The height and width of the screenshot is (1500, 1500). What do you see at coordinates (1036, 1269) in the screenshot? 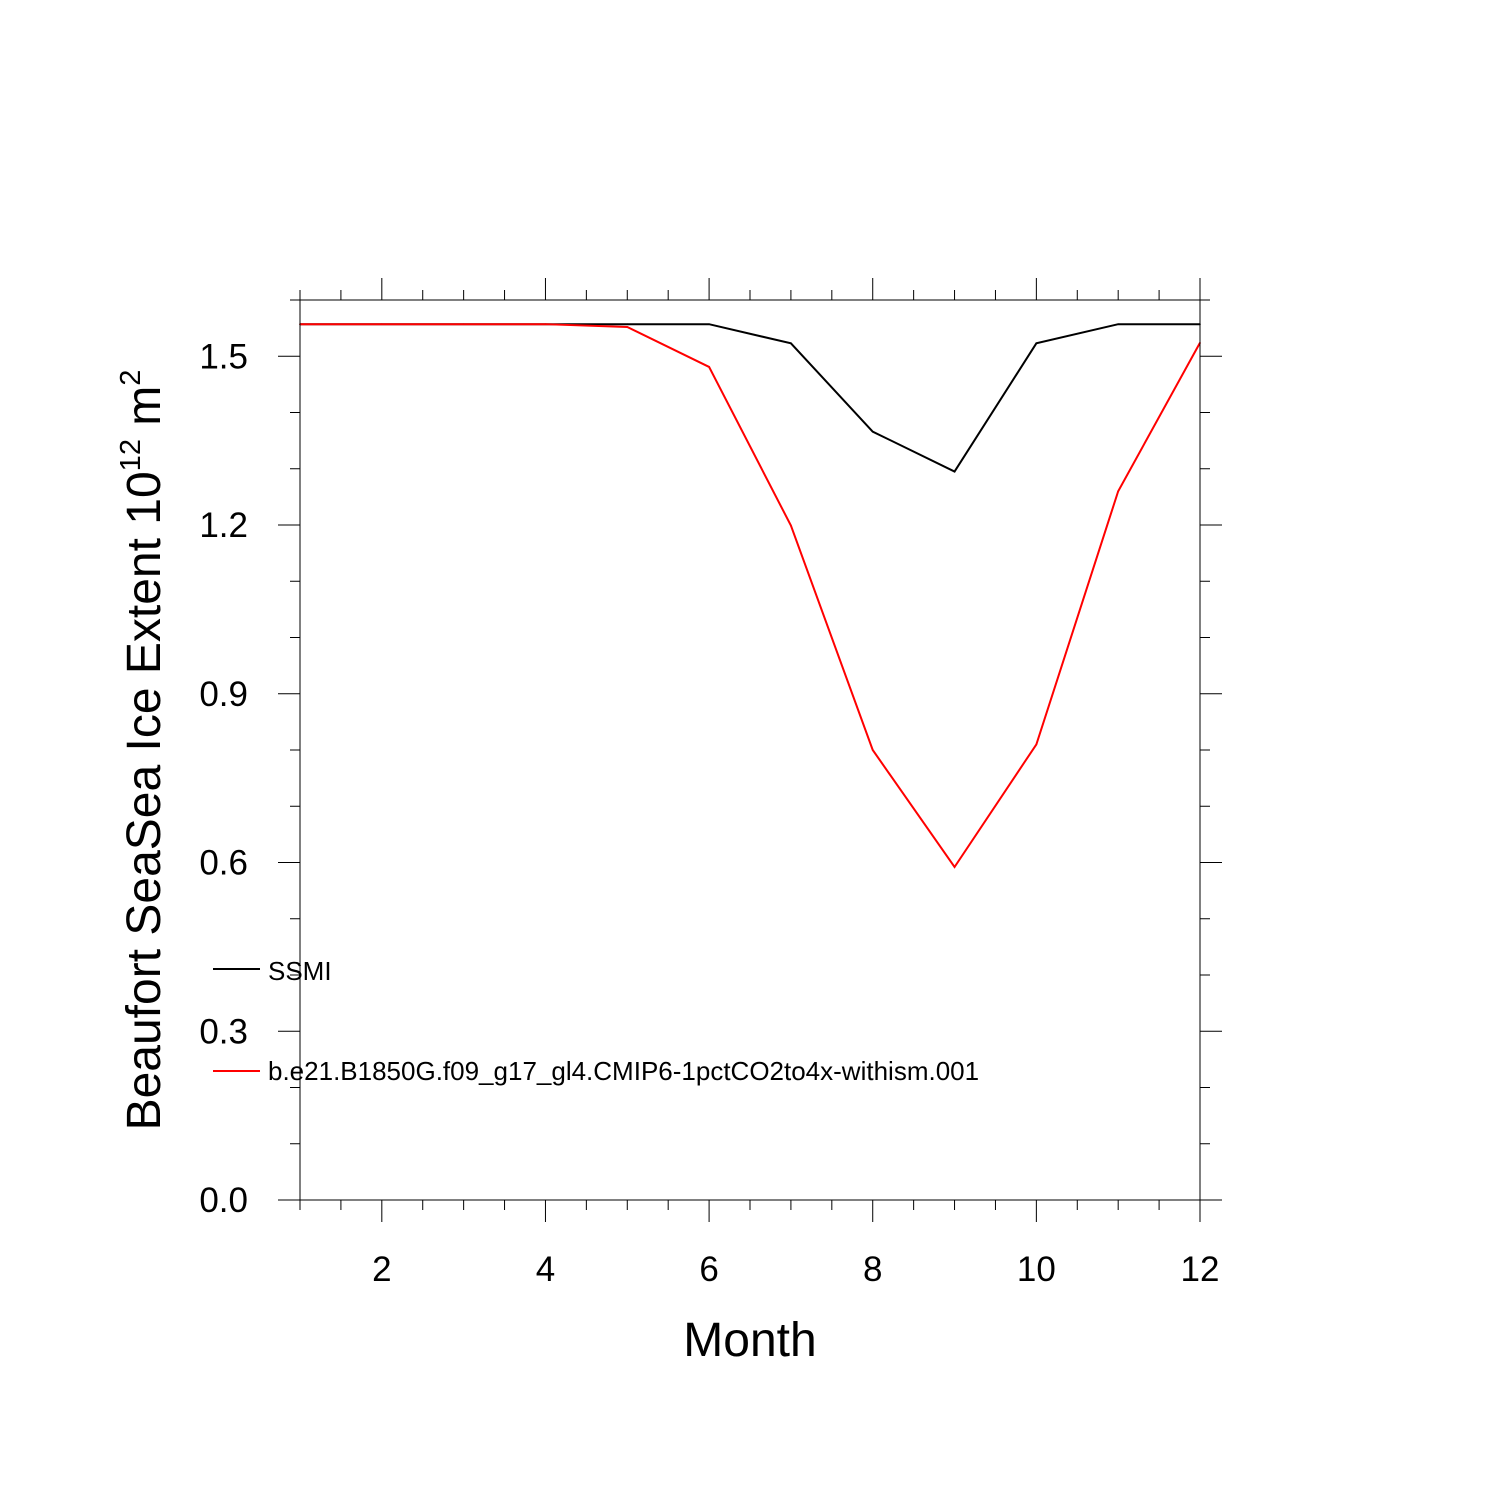
I see `x-tick-label: 10` at bounding box center [1036, 1269].